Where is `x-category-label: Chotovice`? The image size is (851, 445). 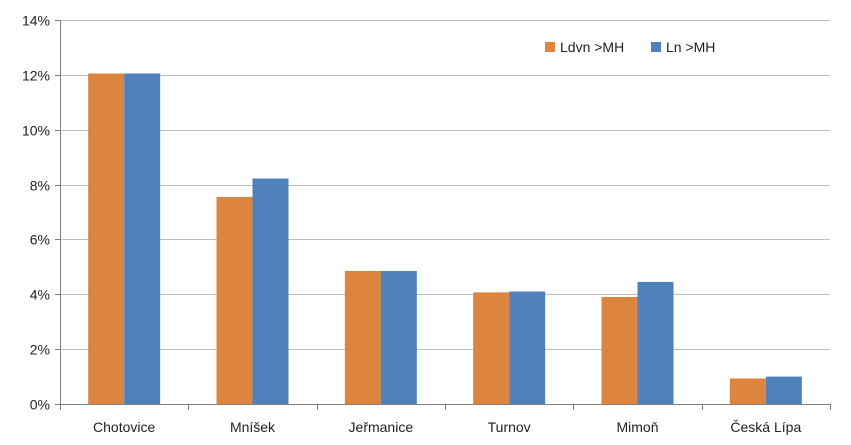 x-category-label: Chotovice is located at coordinates (124, 427).